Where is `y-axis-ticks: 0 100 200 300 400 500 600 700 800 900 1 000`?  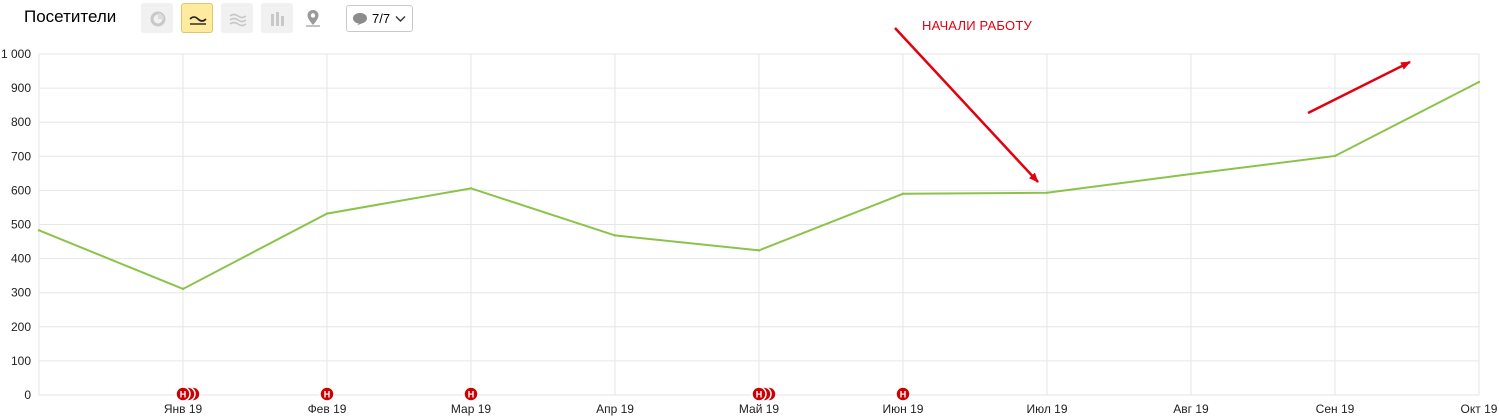 y-axis-ticks: 0 100 200 300 400 500 600 700 800 900 1 000 is located at coordinates (16, 224).